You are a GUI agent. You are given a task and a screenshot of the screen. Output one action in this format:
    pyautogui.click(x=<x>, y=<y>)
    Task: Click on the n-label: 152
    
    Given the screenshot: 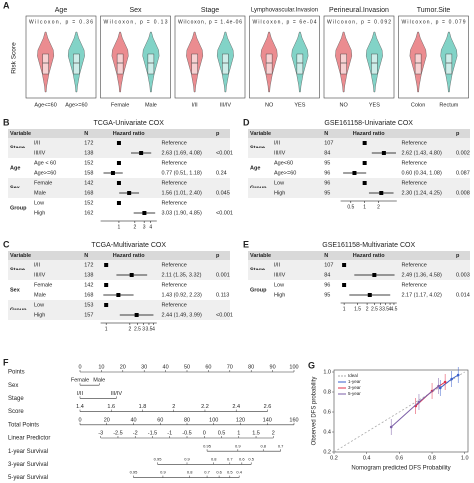 What is the action you would take?
    pyautogui.click(x=88, y=203)
    